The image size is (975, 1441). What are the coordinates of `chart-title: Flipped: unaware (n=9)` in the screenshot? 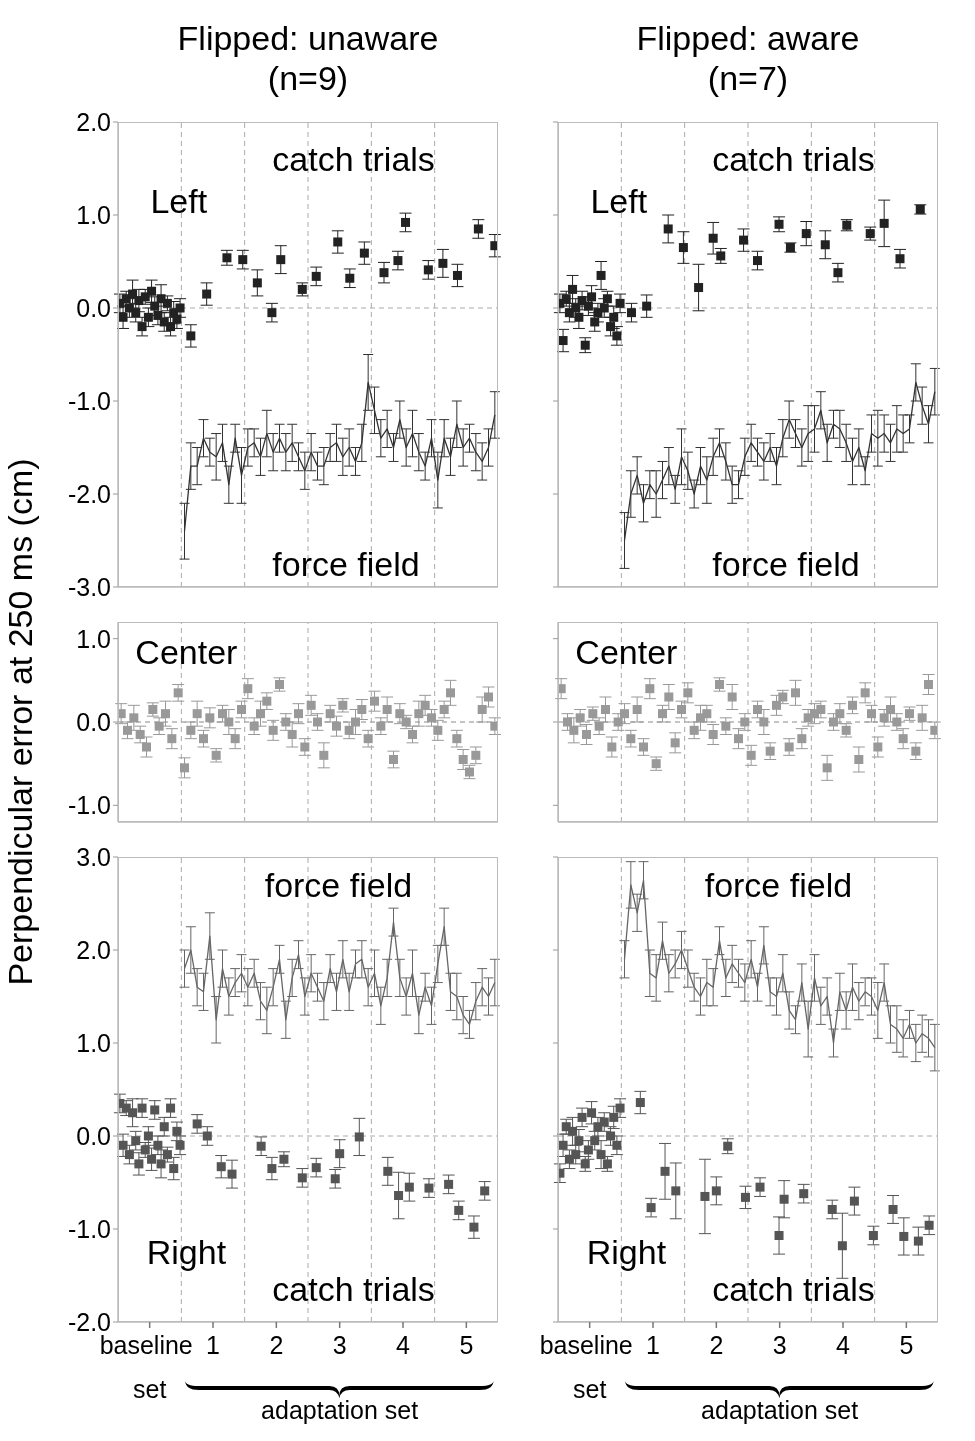 It's located at (308, 58).